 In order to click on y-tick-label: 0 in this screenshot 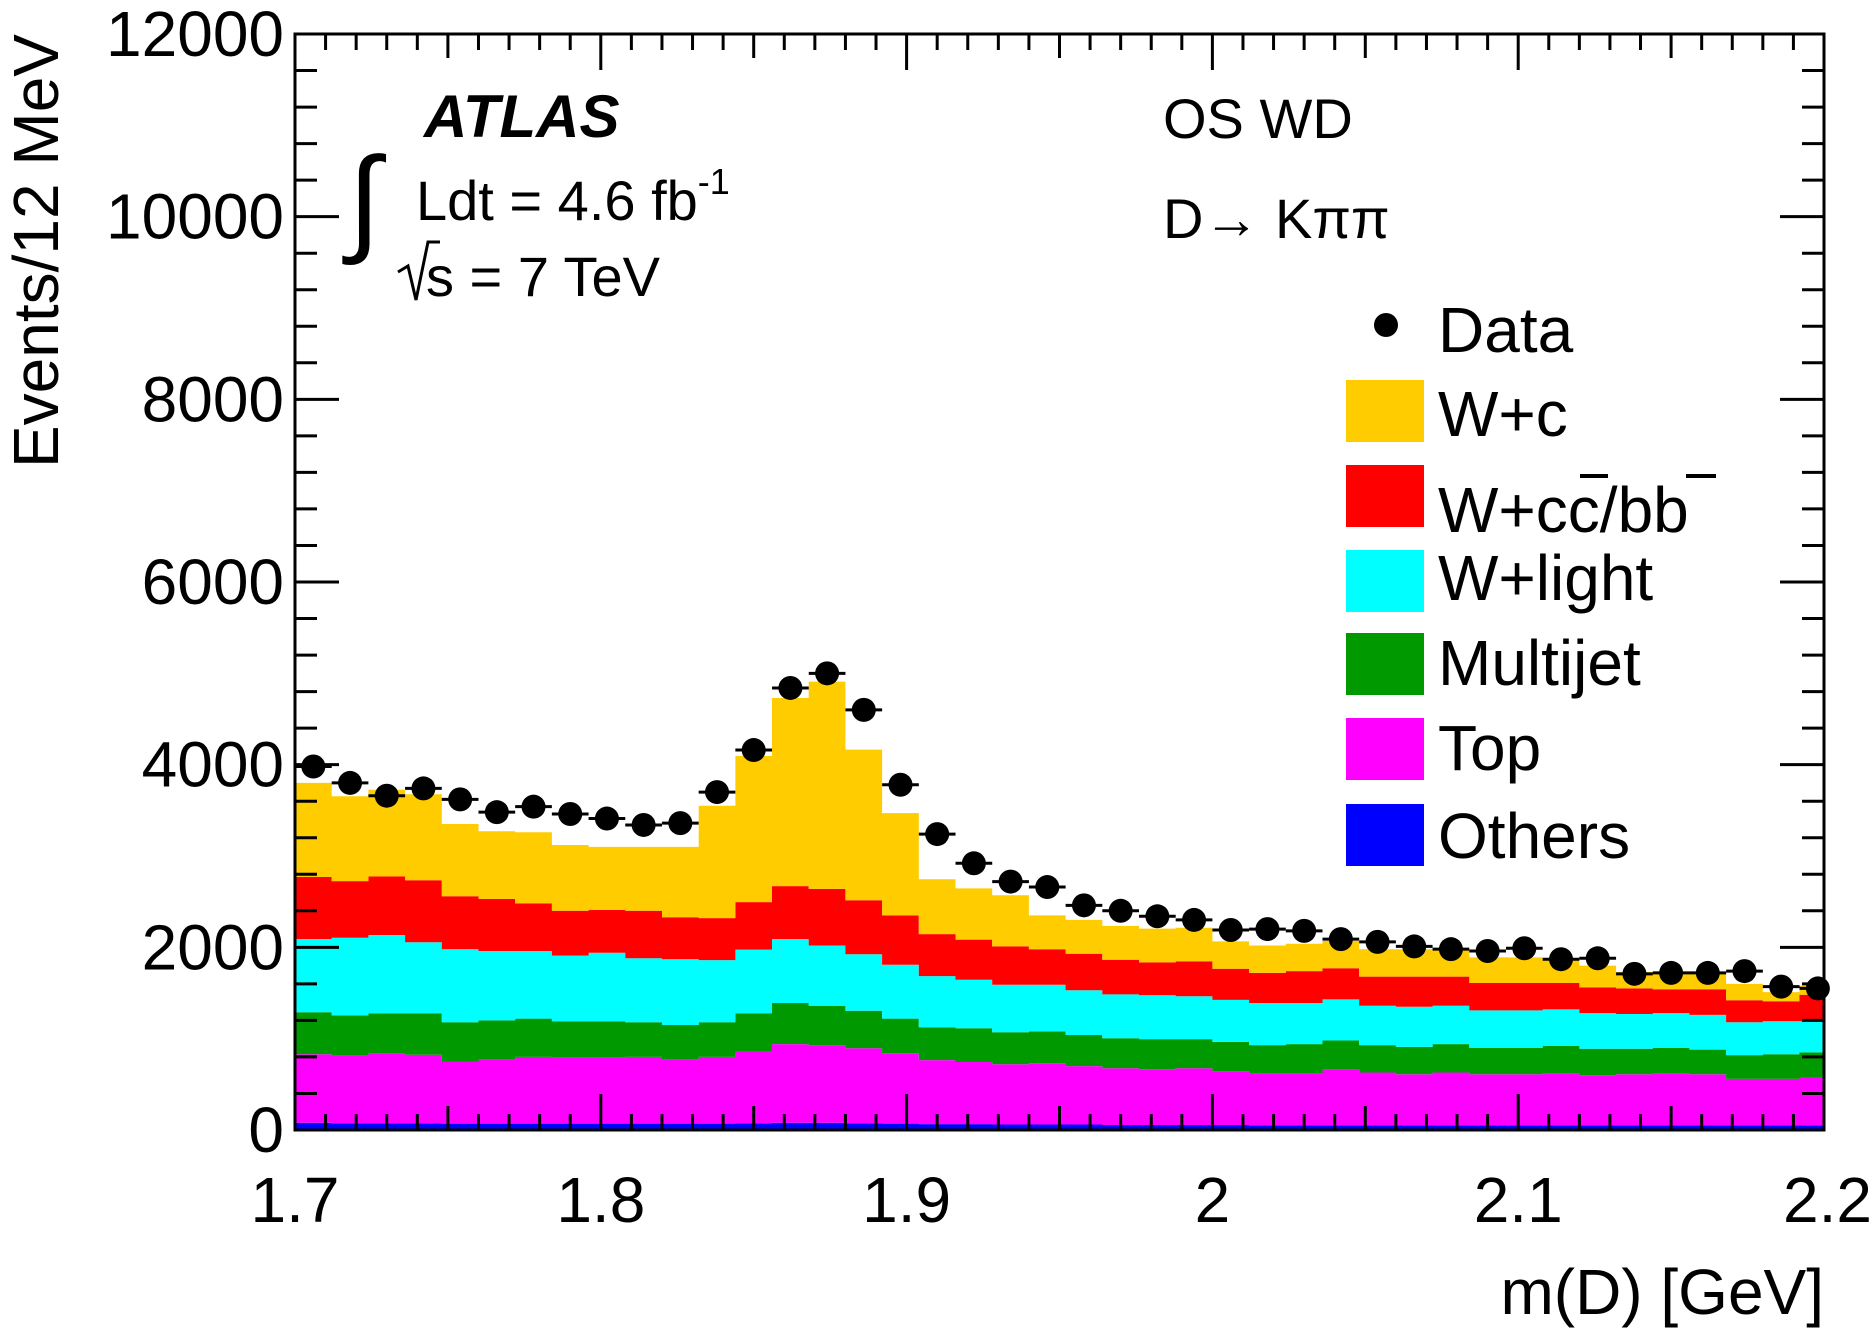, I will do `click(266, 1130)`.